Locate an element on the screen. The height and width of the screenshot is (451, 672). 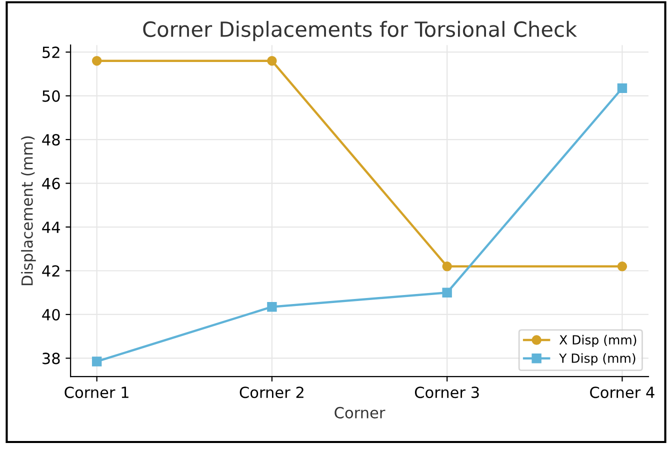
y-tick-label: 52 is located at coordinates (51, 52).